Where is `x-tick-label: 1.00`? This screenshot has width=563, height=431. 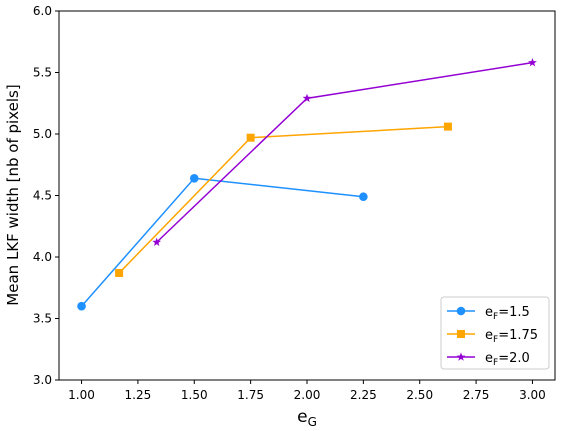 x-tick-label: 1.00 is located at coordinates (81, 395).